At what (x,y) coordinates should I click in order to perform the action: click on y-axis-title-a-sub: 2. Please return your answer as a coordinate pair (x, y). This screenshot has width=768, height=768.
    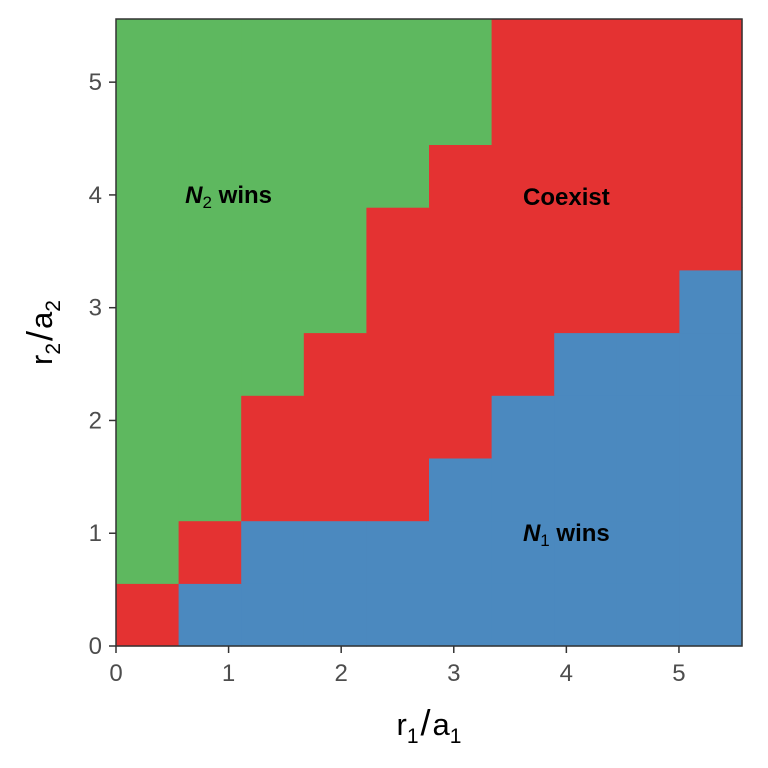
    Looking at the image, I should click on (53, 306).